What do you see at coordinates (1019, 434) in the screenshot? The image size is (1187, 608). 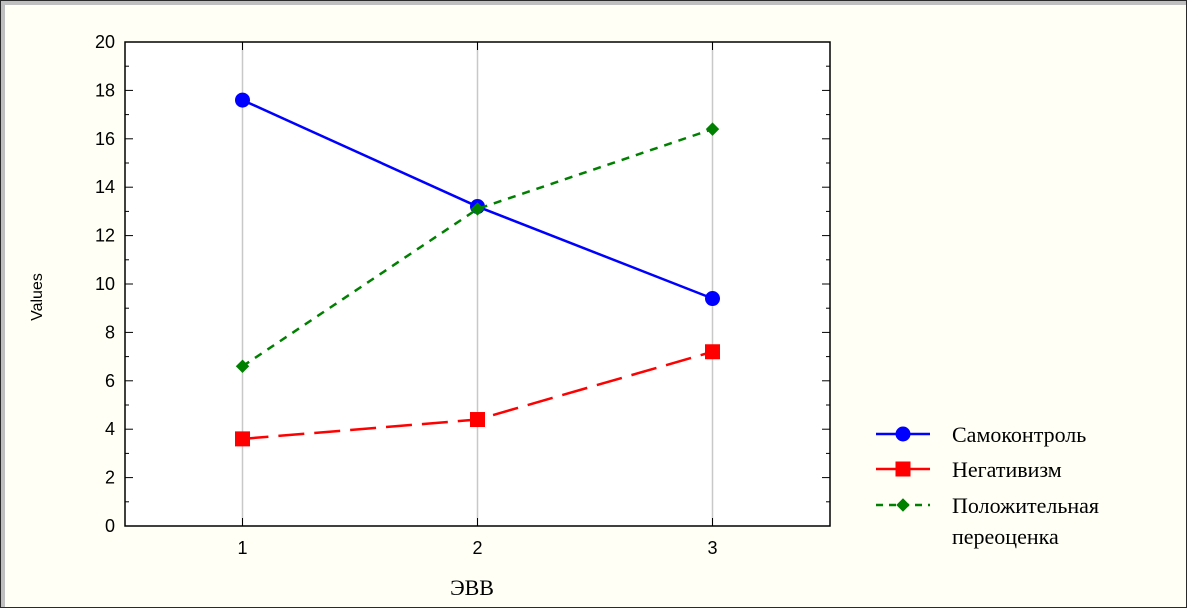 I see `legend-label: Самоконтроль` at bounding box center [1019, 434].